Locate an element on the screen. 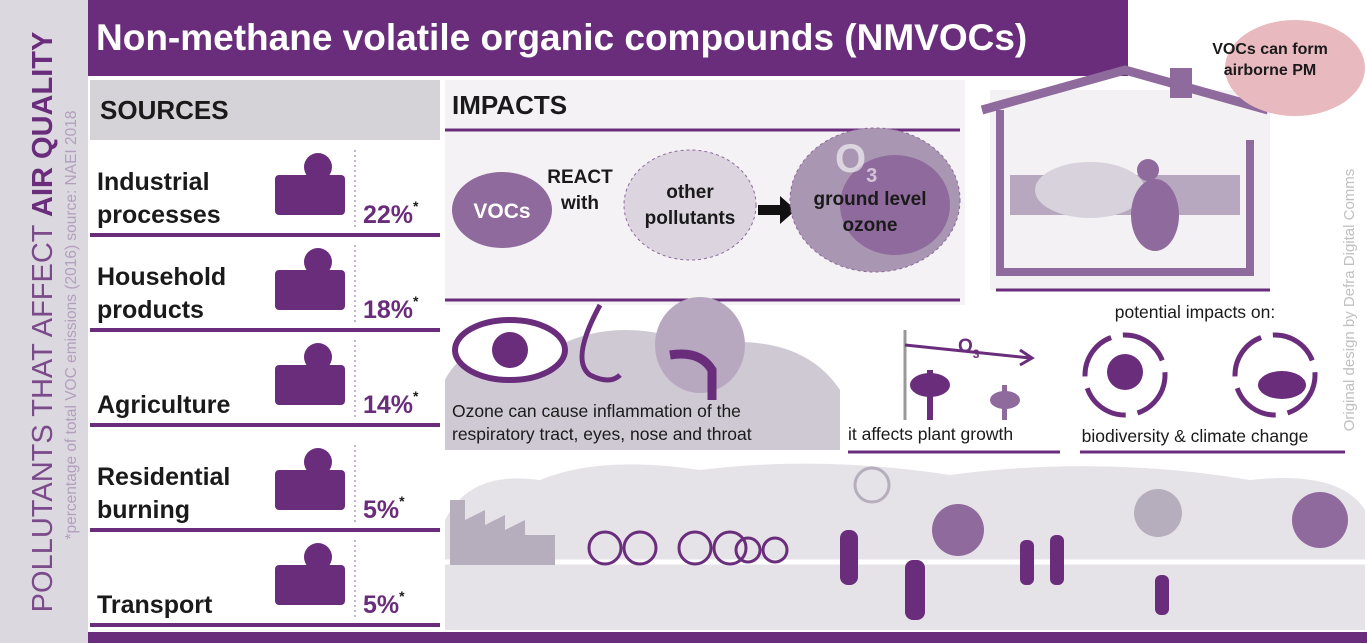 The width and height of the screenshot is (1367, 643). source-name: Residential burning is located at coordinates (163, 493).